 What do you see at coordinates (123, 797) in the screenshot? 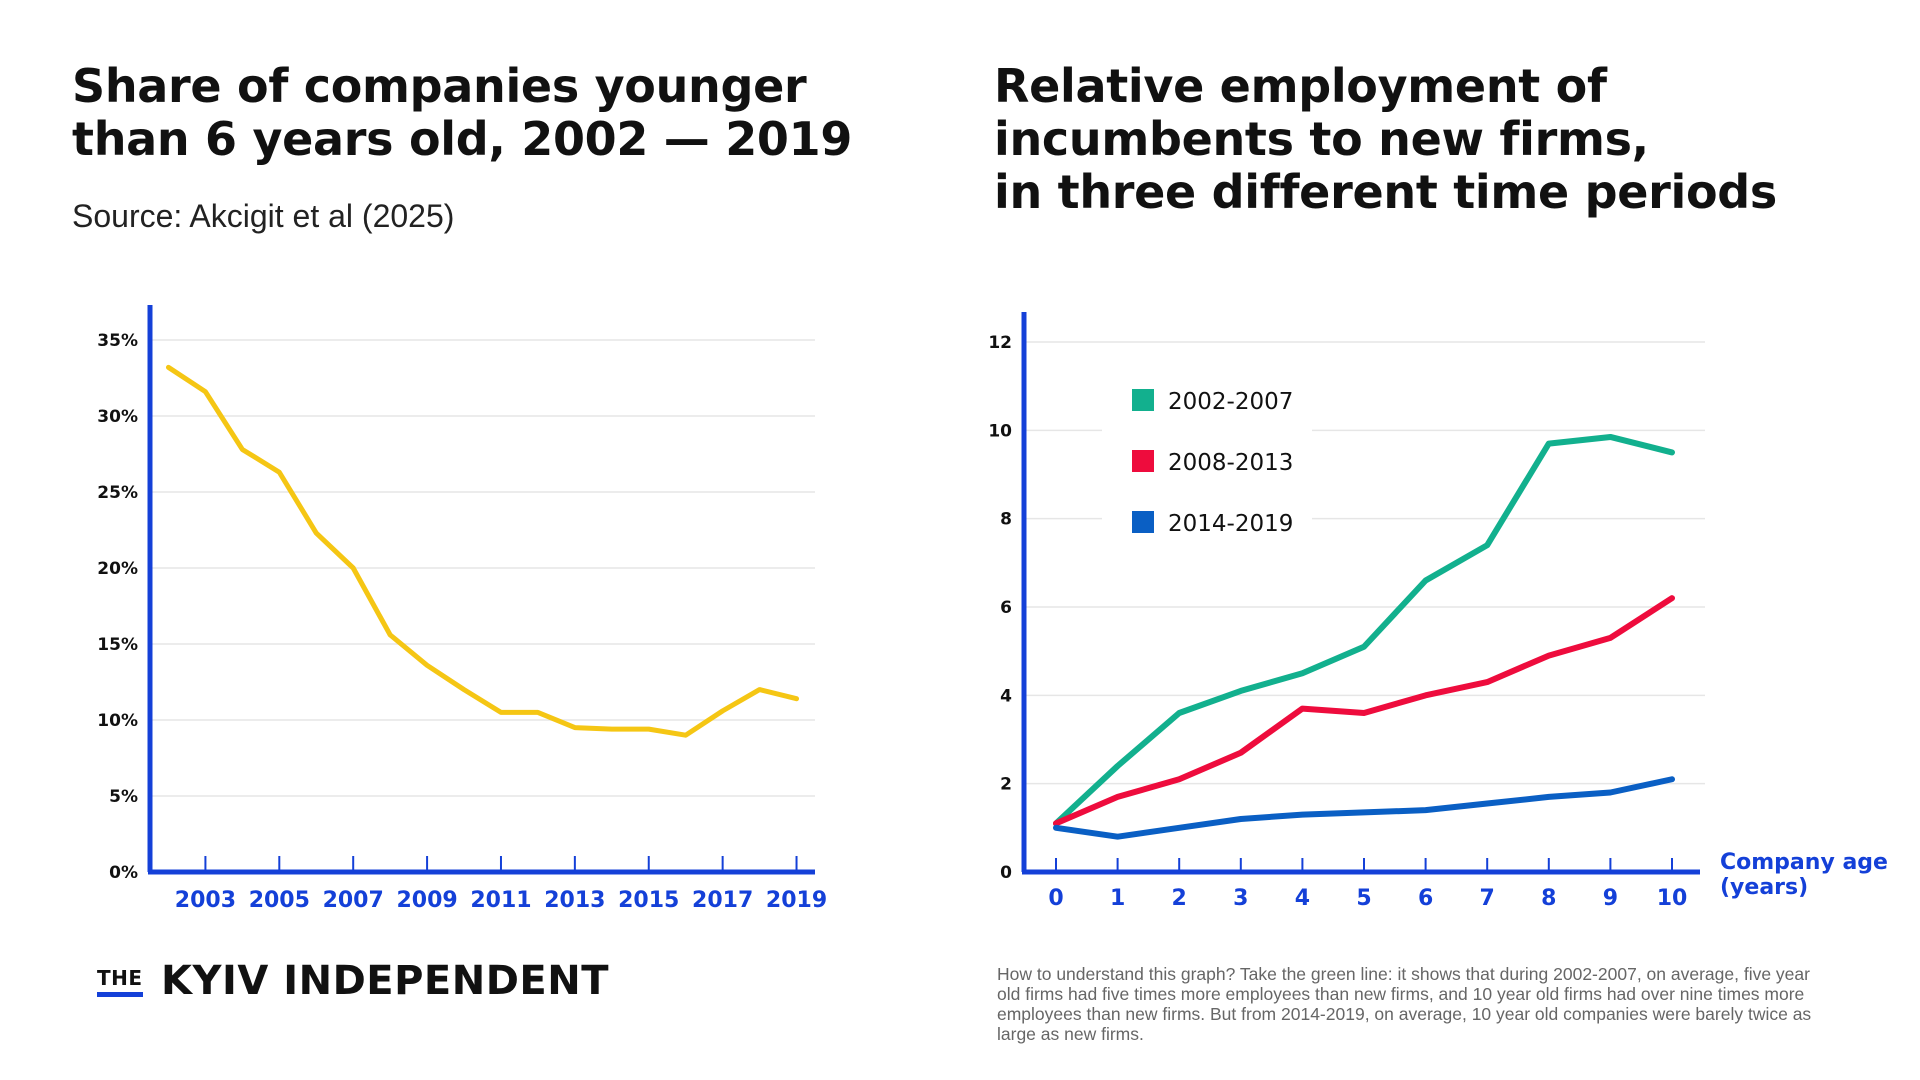
I see `y-tick-label: 5%` at bounding box center [123, 797].